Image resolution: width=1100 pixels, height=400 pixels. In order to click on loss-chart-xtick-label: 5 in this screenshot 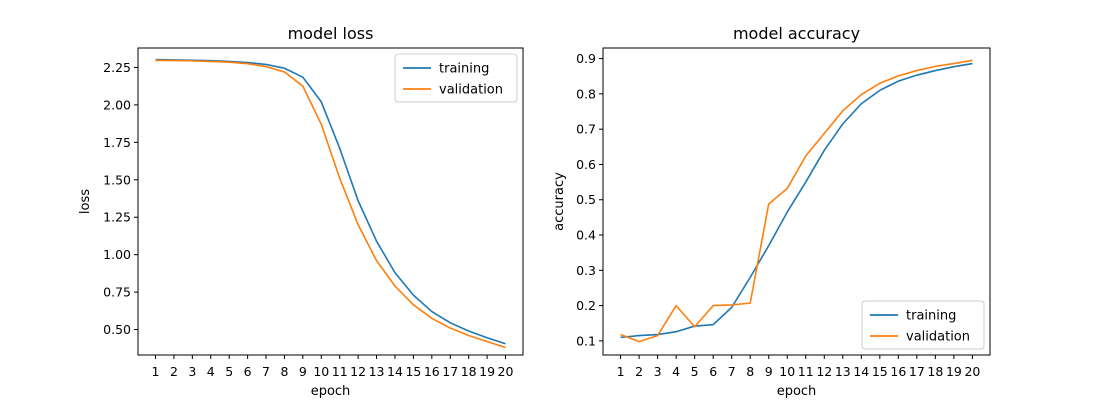, I will do `click(229, 371)`.